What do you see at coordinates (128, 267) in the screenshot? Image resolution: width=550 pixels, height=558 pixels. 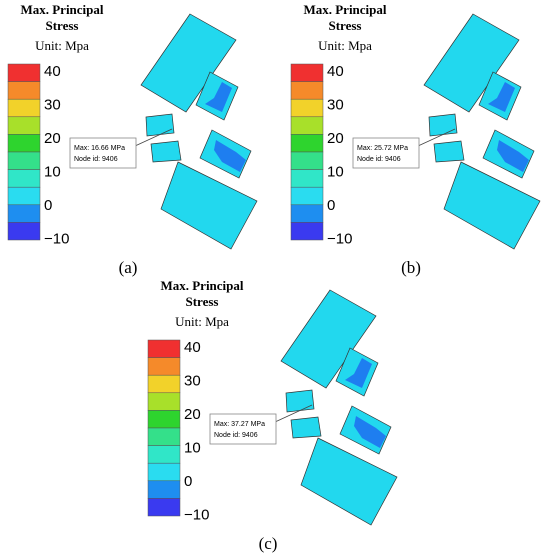 I see `panel-label: (a)` at bounding box center [128, 267].